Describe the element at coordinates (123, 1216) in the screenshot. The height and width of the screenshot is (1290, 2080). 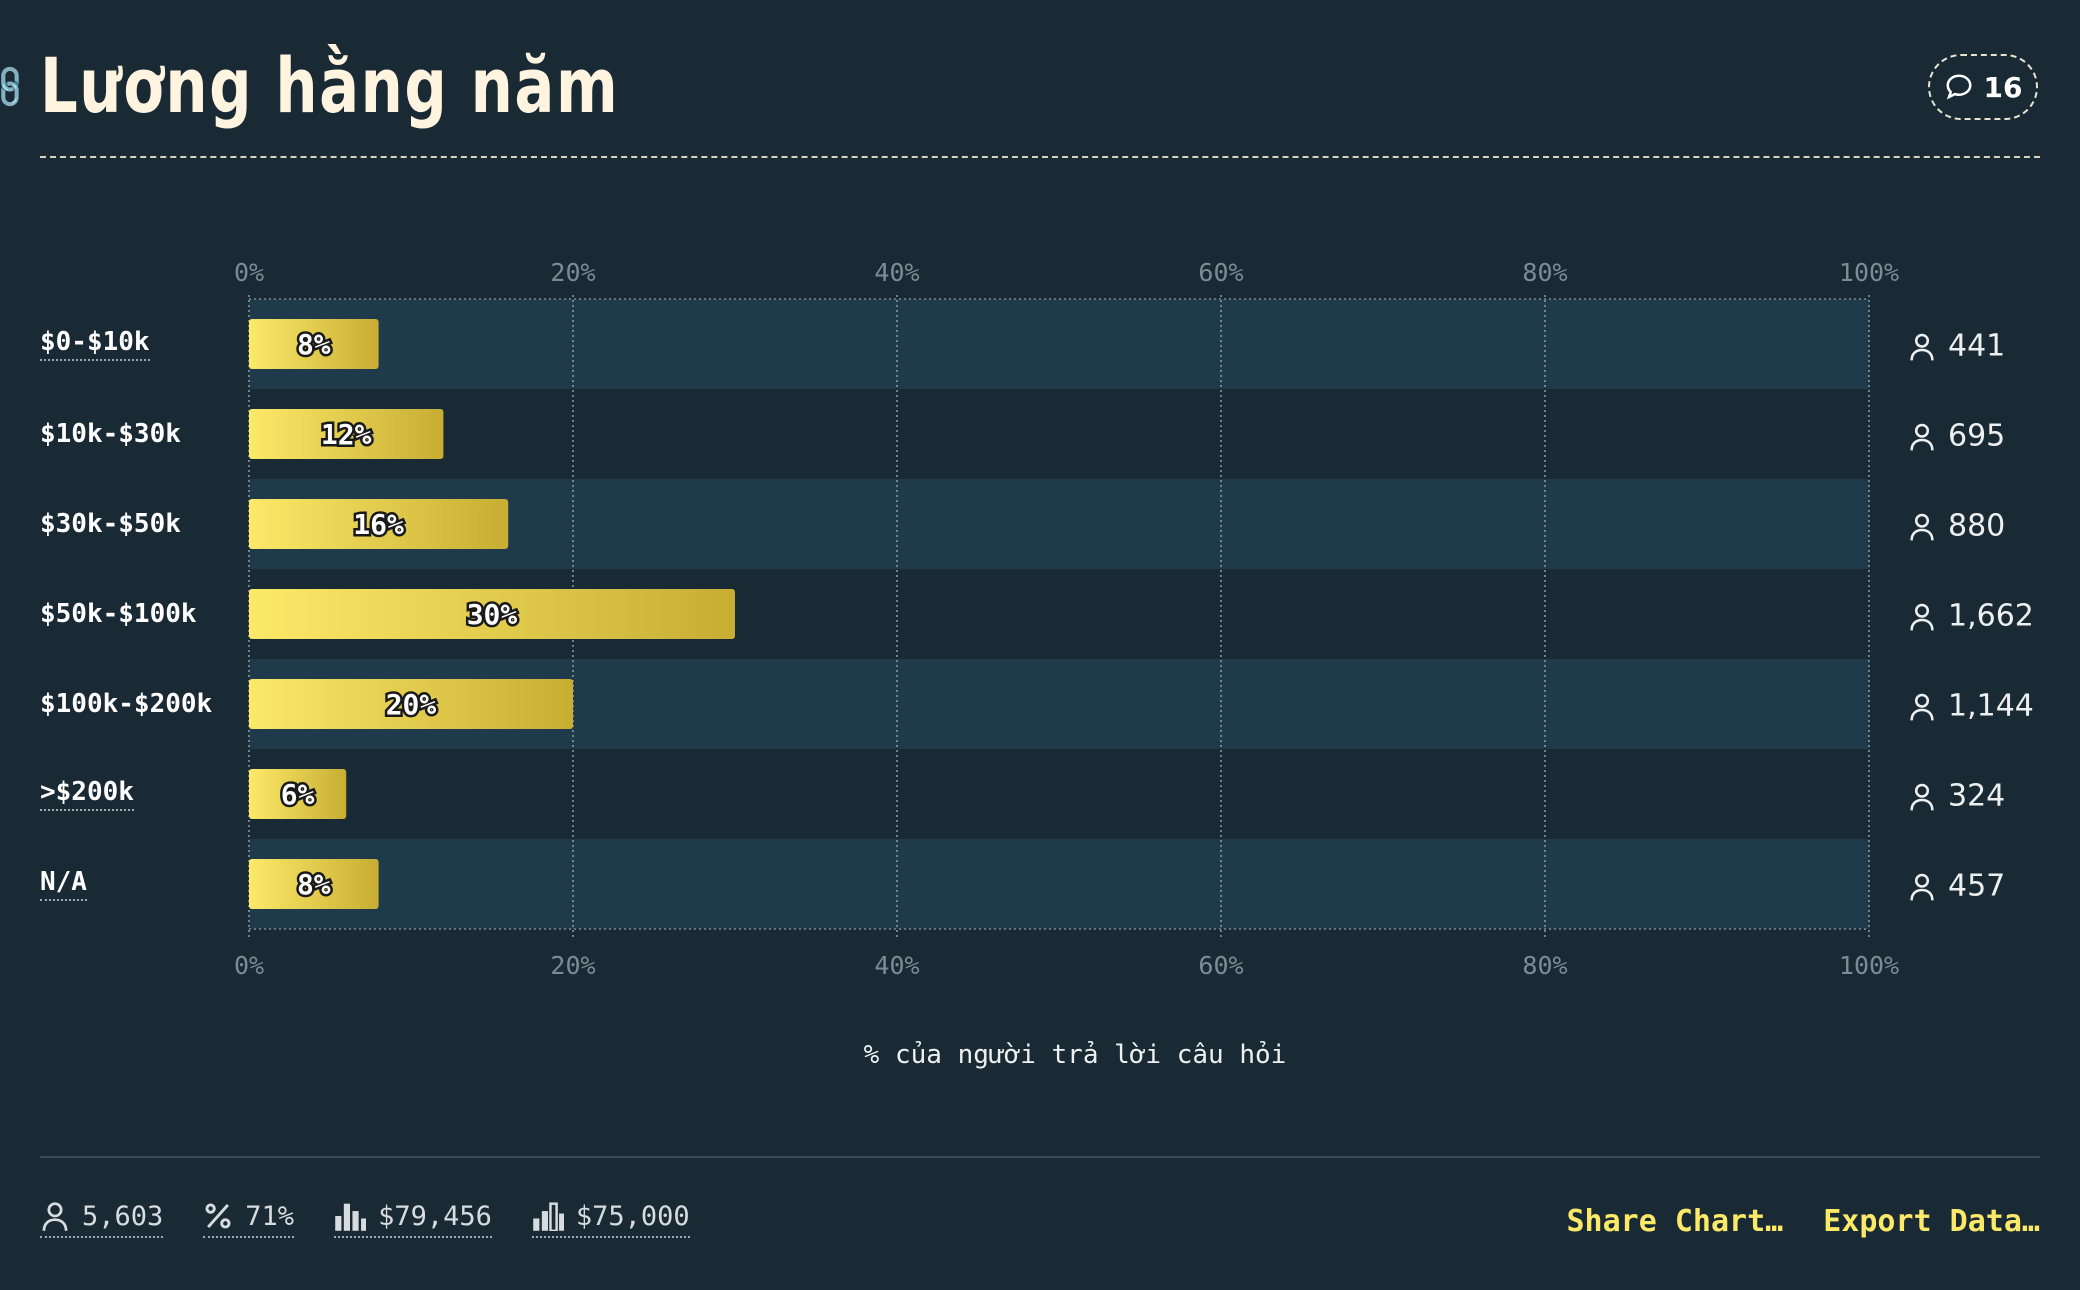
I see `respondents-value: 5,603` at that location.